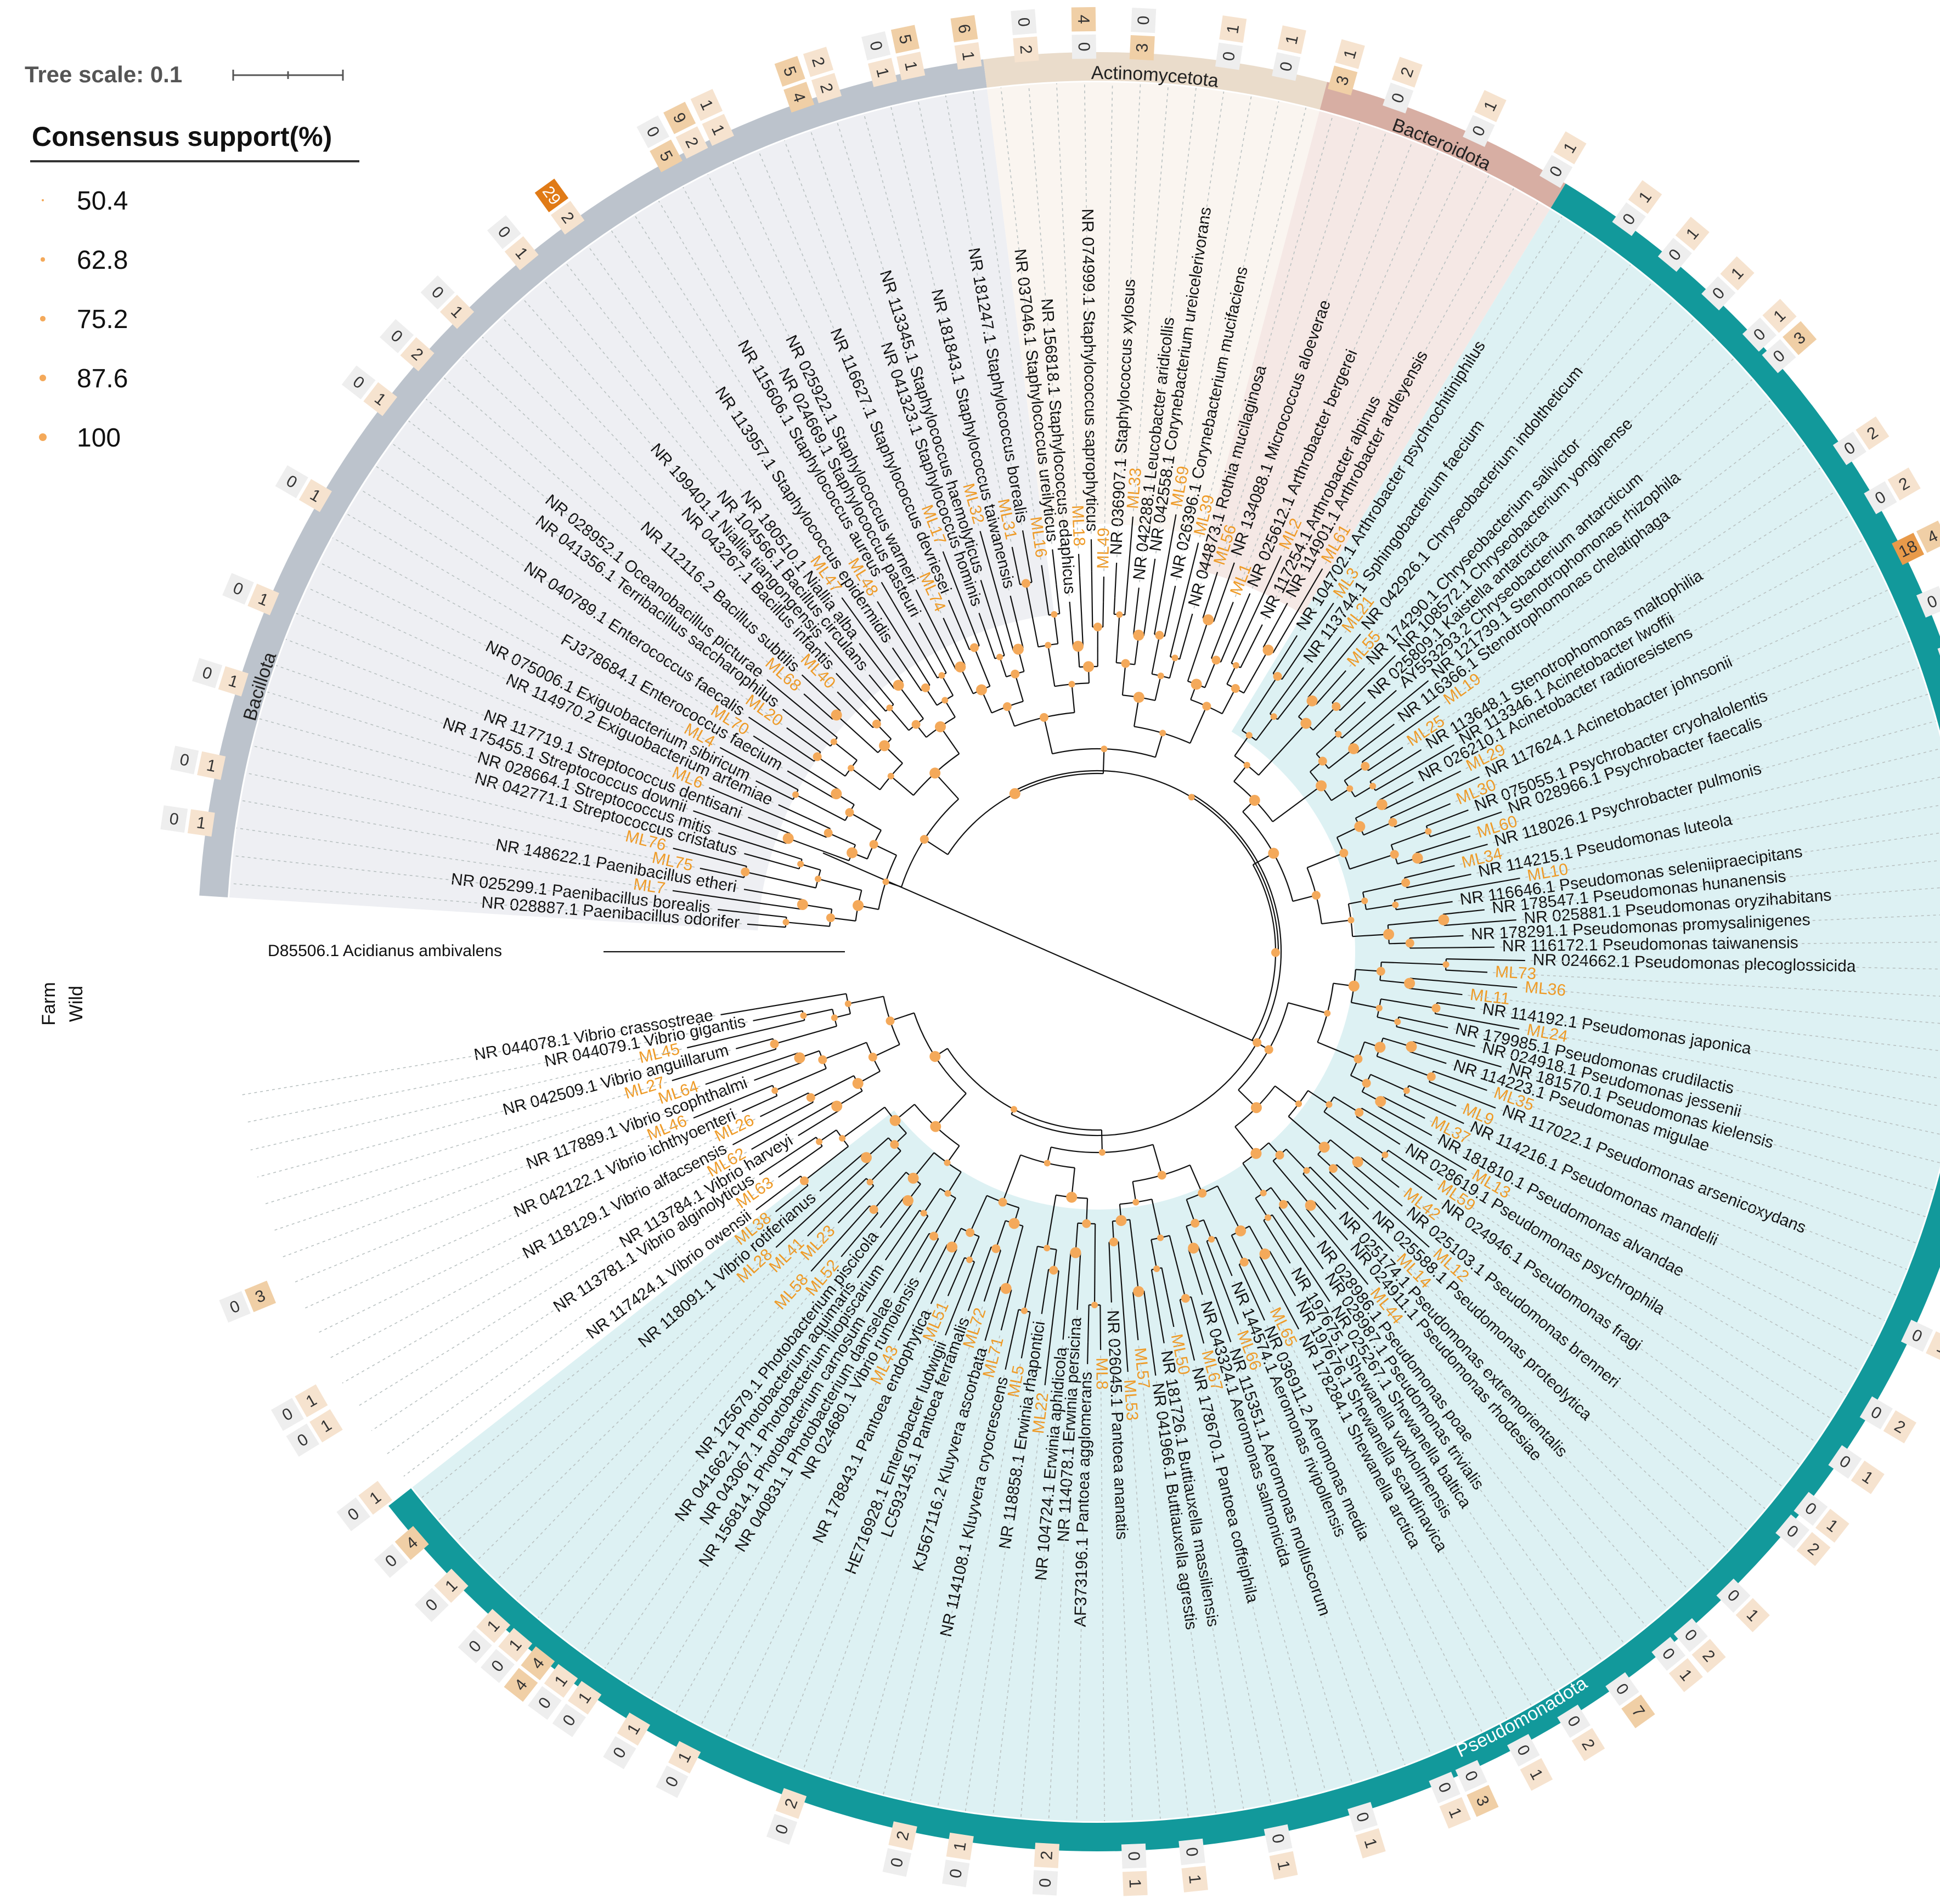 The image size is (1940, 1904). I want to click on wild-count-cell: 0, so click(475, 1646).